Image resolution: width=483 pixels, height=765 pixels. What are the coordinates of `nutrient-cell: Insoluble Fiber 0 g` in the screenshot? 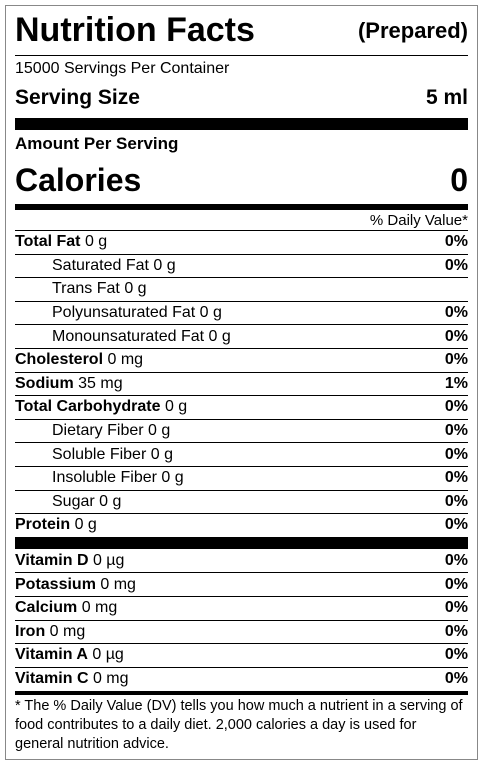 It's located at (118, 478).